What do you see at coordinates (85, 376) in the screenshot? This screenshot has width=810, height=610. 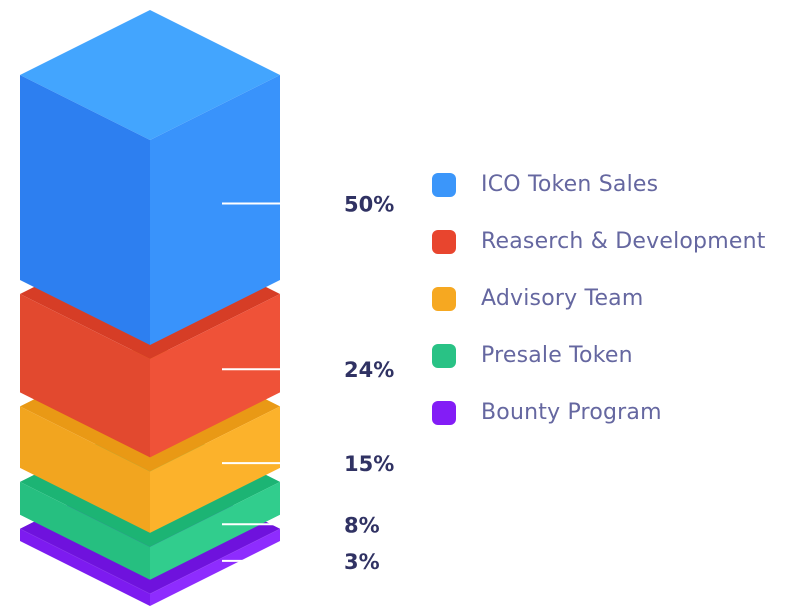 I see `segment-1-left-face` at bounding box center [85, 376].